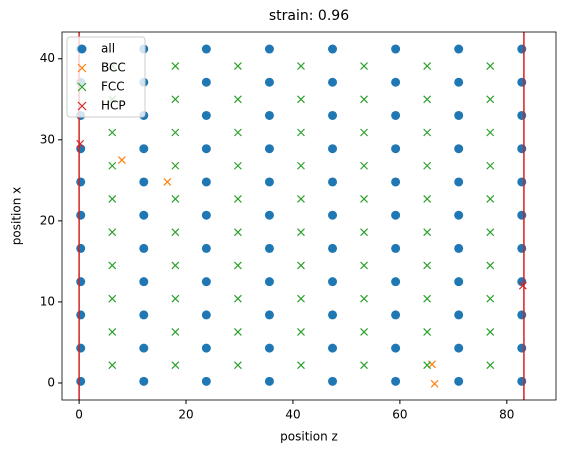 The width and height of the screenshot is (563, 454). I want to click on x-tick-label: 0, so click(79, 415).